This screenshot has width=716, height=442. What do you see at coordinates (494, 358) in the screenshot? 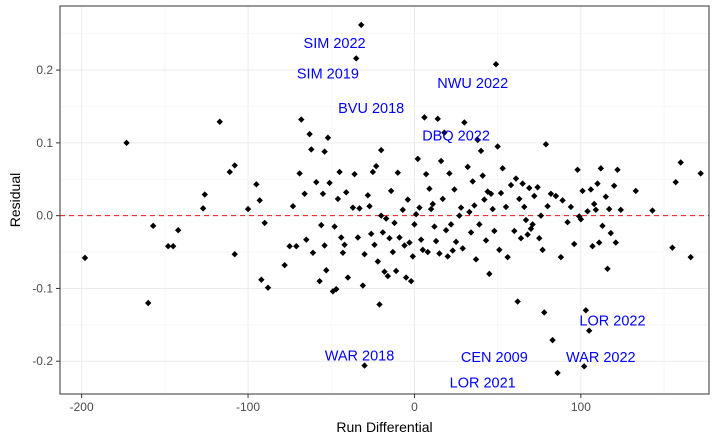
I see `point-annotation-label: CEN 2009` at bounding box center [494, 358].